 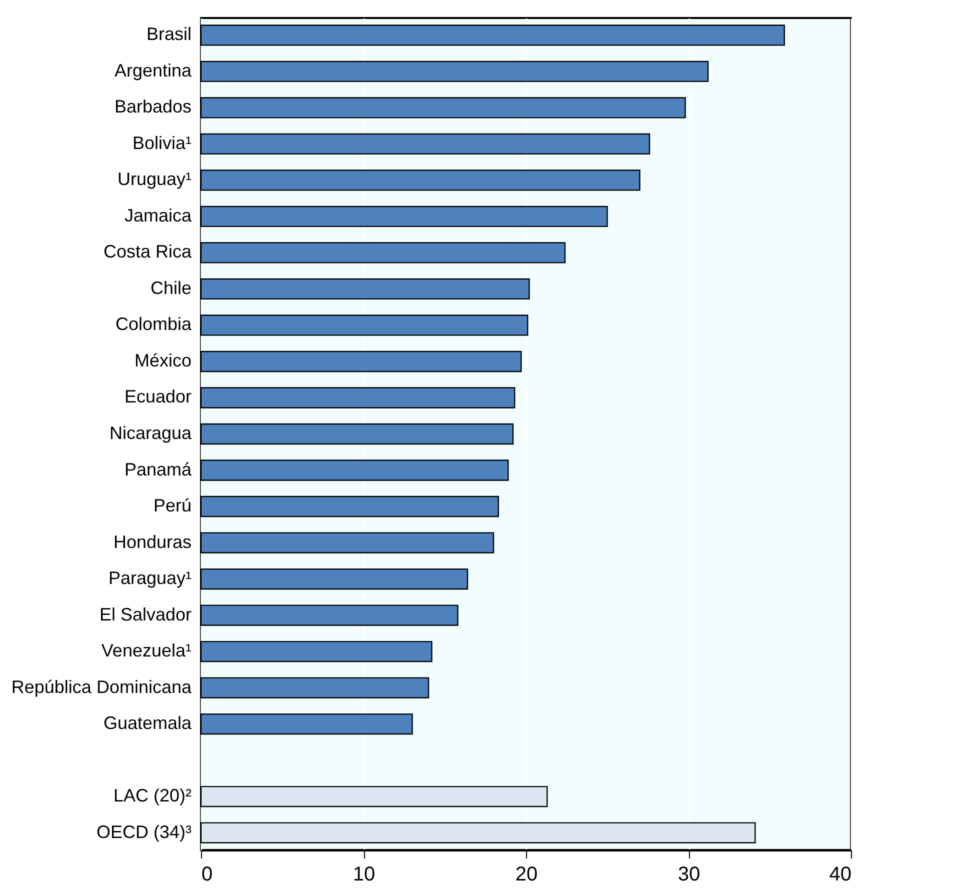 What do you see at coordinates (172, 506) in the screenshot?
I see `y-tick-label: Perú` at bounding box center [172, 506].